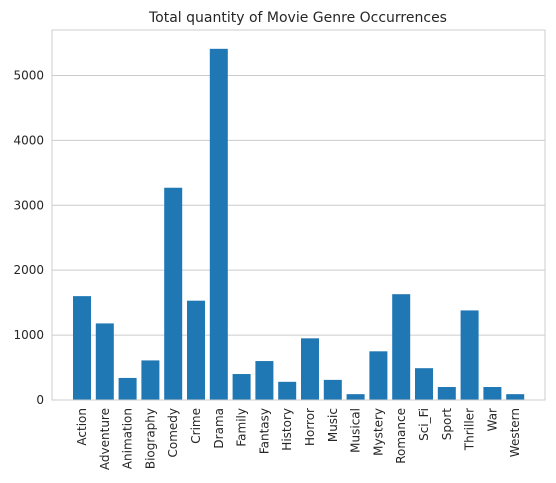 The image size is (556, 483). I want to click on x-tick-label: Biography, so click(150, 438).